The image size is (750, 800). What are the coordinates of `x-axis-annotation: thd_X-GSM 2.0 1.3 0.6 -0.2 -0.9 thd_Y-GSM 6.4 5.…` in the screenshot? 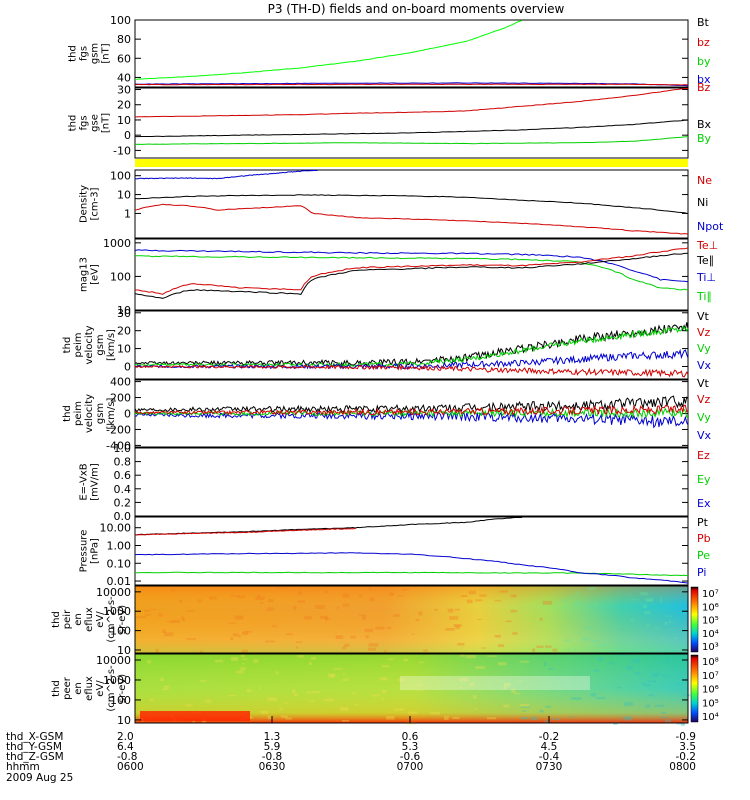 It's located at (351, 750).